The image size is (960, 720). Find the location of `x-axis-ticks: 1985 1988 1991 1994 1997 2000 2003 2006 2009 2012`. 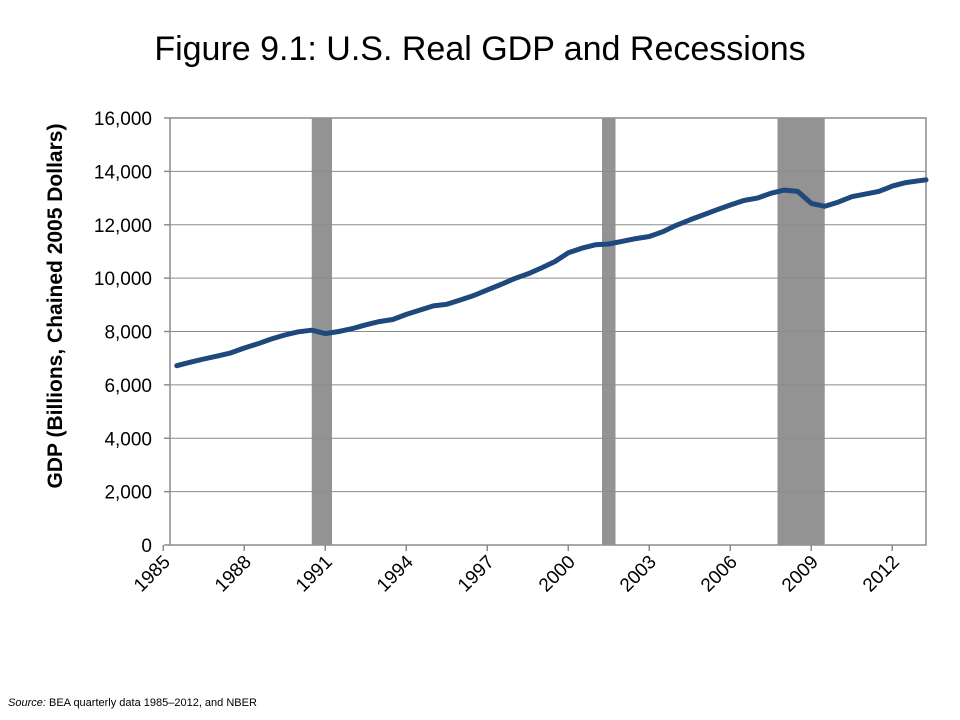

x-axis-ticks: 1985 1988 1991 1994 1997 2000 2003 2006 2009 2012 is located at coordinates (517, 570).